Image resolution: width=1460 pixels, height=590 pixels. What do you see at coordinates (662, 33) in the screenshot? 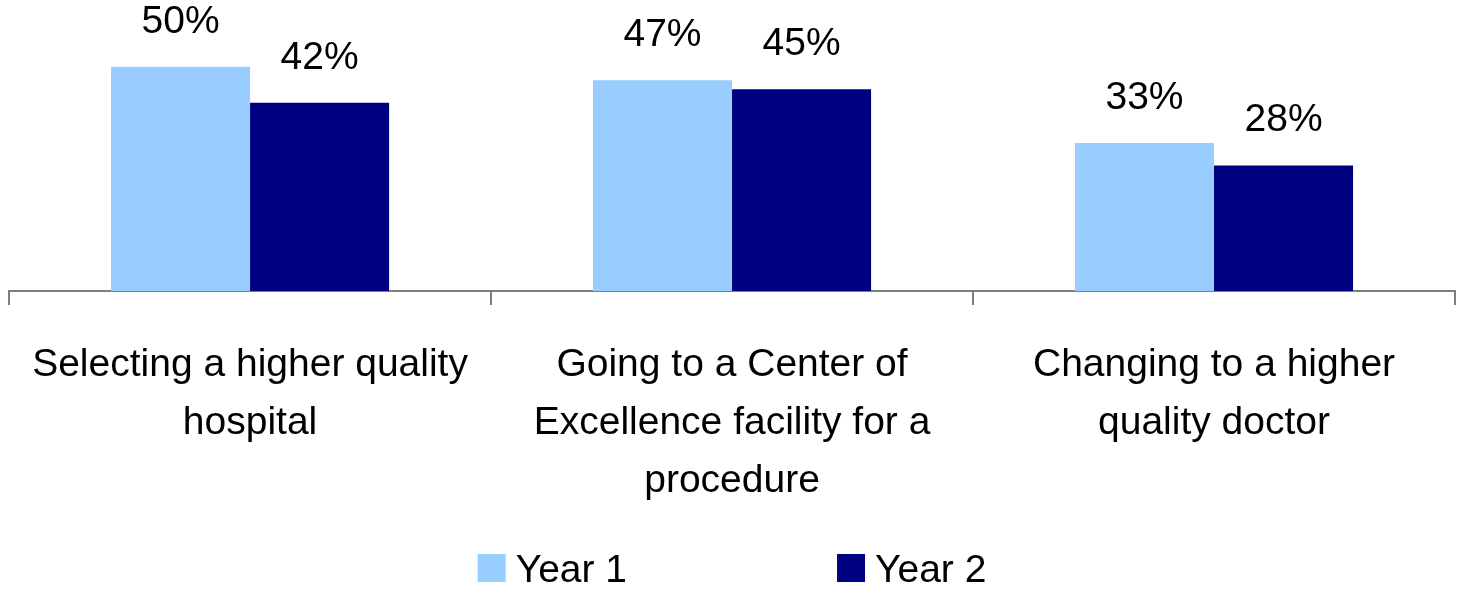
I see `data-label: 47%` at bounding box center [662, 33].